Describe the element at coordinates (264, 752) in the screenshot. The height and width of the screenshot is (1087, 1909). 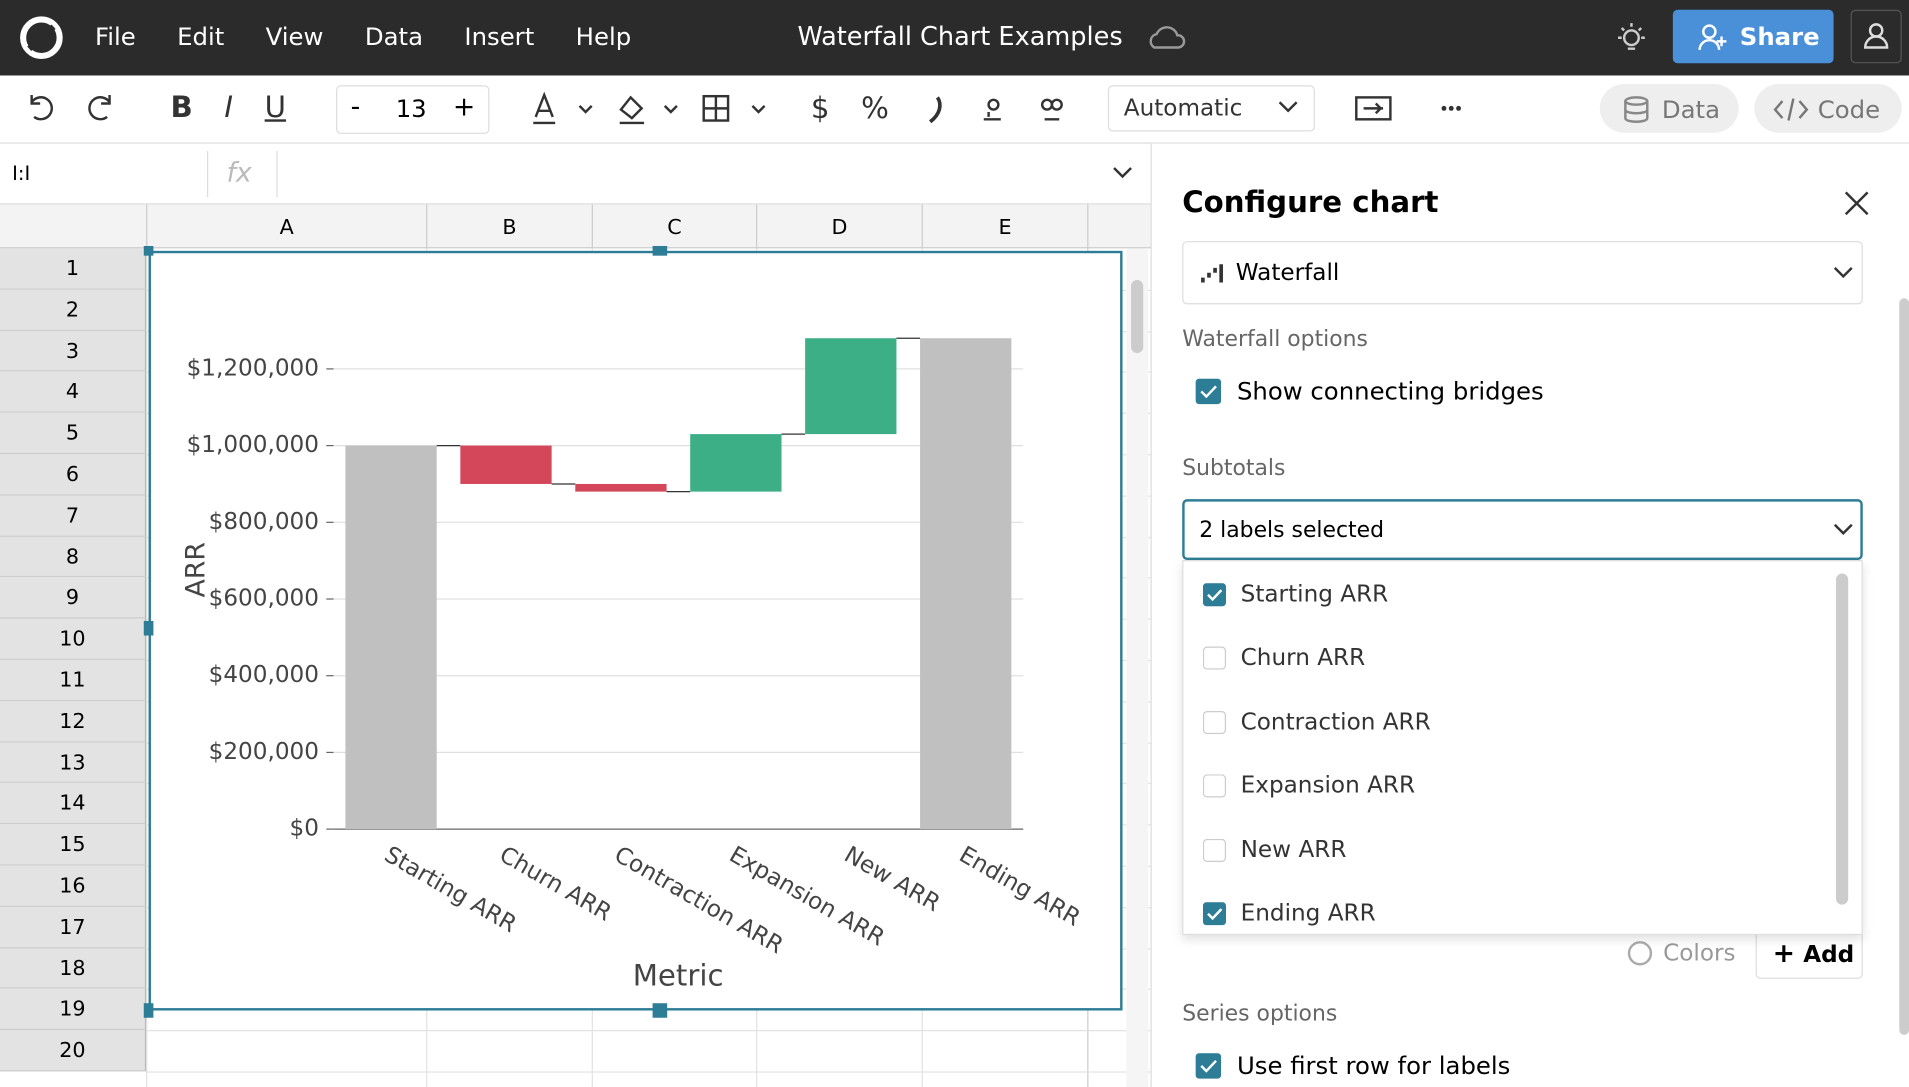
I see `y-tick-label: $200,000` at that location.